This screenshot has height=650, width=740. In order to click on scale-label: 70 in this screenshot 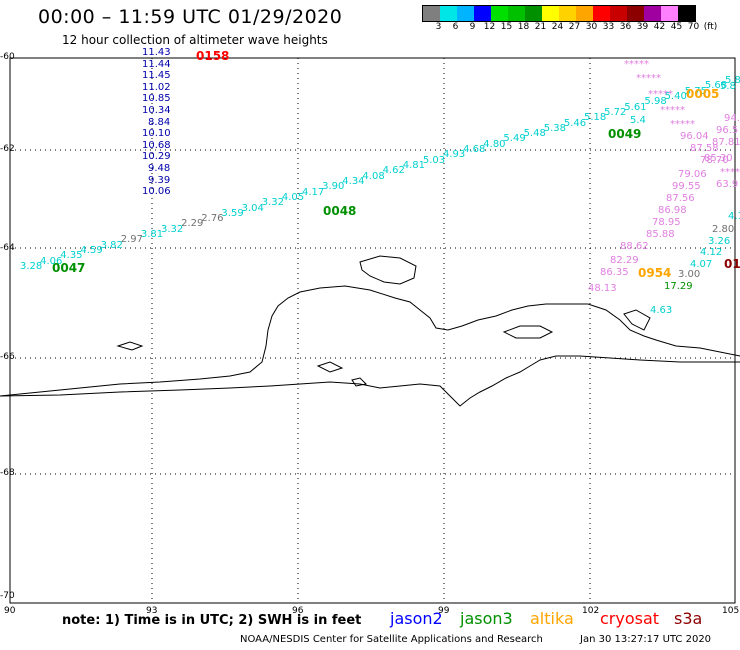, I will do `click(693, 27)`.